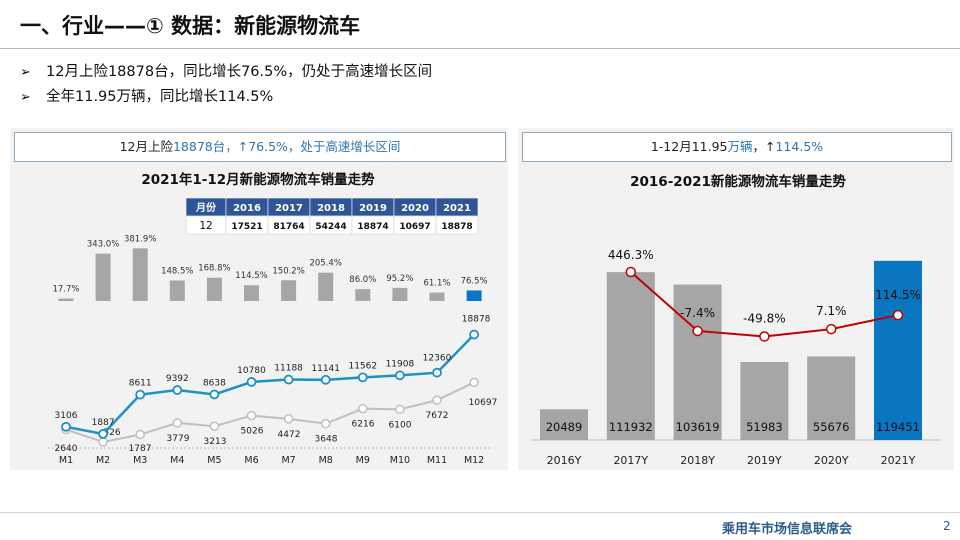  What do you see at coordinates (326, 440) in the screenshot?
I see `series-label-gray: 3648` at bounding box center [326, 440].